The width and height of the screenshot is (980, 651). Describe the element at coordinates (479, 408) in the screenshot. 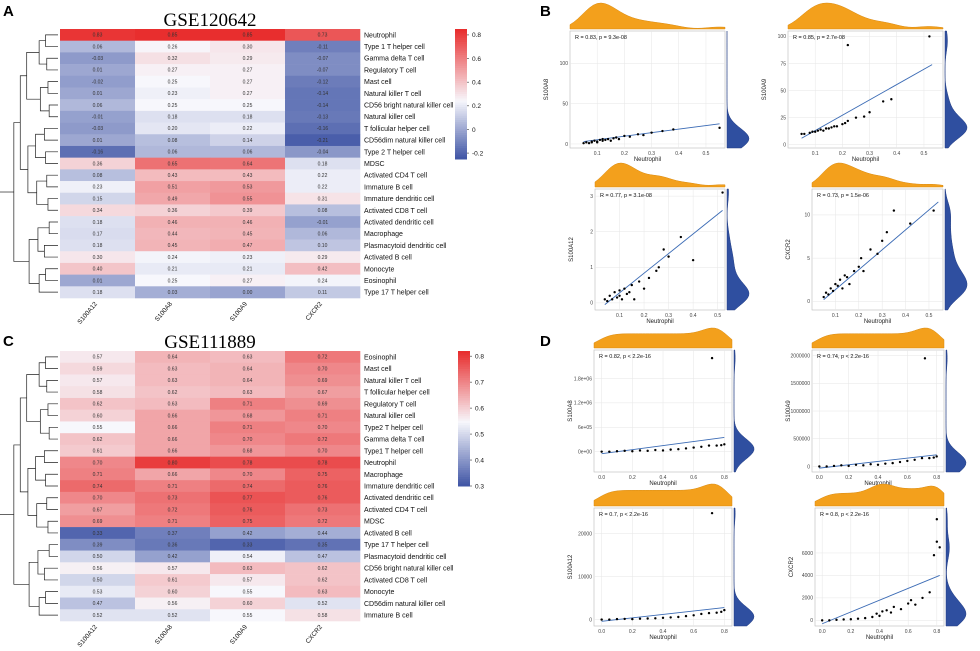

I see `scale-tick-label: 0.6` at that location.